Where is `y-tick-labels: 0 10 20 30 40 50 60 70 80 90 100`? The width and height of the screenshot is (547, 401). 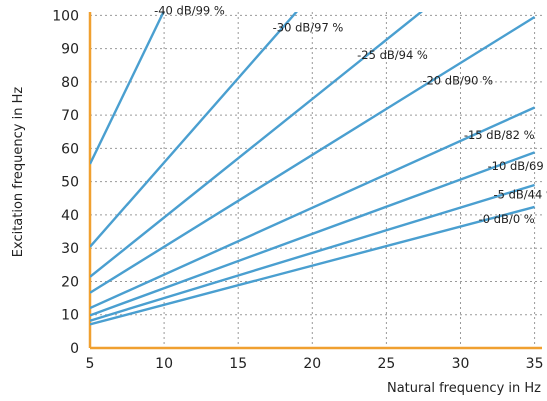
y-tick-labels: 0 10 20 30 40 50 60 70 80 90 100 is located at coordinates (65, 182).